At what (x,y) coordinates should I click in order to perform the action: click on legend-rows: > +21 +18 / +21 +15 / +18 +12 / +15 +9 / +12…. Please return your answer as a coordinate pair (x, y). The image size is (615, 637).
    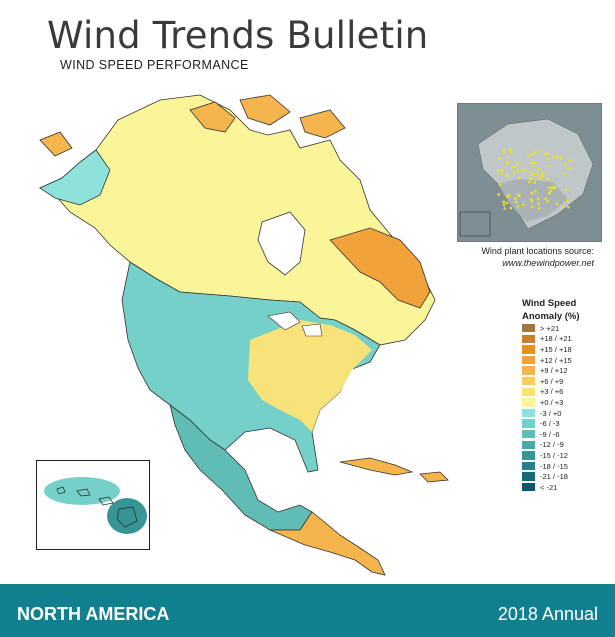
    Looking at the image, I should click on (567, 408).